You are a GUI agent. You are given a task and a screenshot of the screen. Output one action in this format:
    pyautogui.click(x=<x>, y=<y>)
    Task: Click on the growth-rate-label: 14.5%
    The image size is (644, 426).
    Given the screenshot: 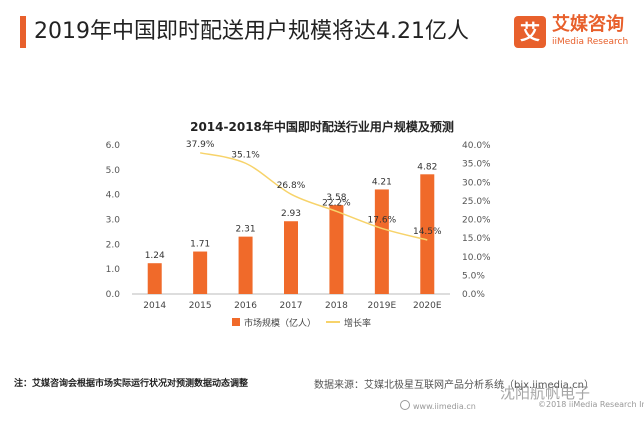 What is the action you would take?
    pyautogui.click(x=427, y=232)
    